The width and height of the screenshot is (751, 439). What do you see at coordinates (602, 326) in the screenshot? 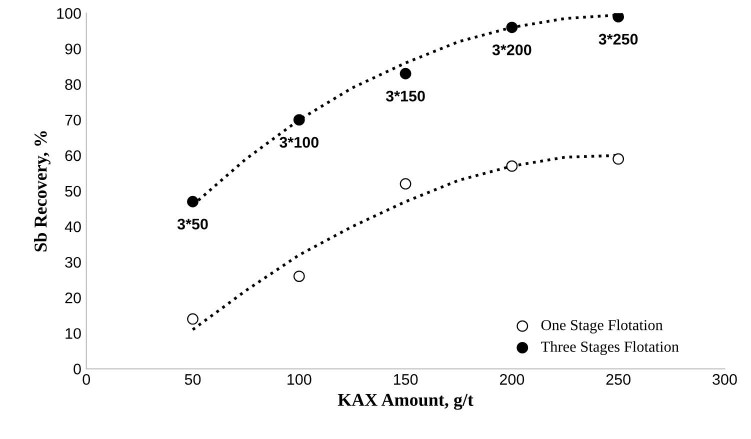
I see `legend-label: One Stage Flotation` at bounding box center [602, 326].